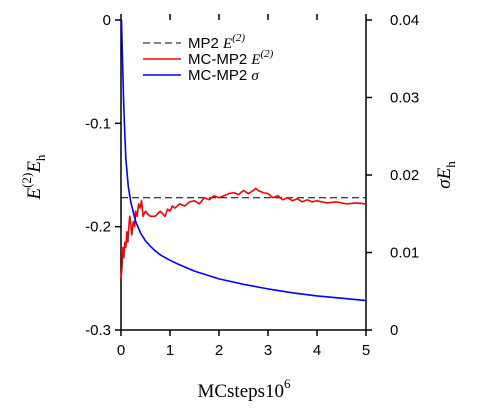 Image resolution: width=482 pixels, height=413 pixels. I want to click on y-right-tick-label: 0.01, so click(404, 253).